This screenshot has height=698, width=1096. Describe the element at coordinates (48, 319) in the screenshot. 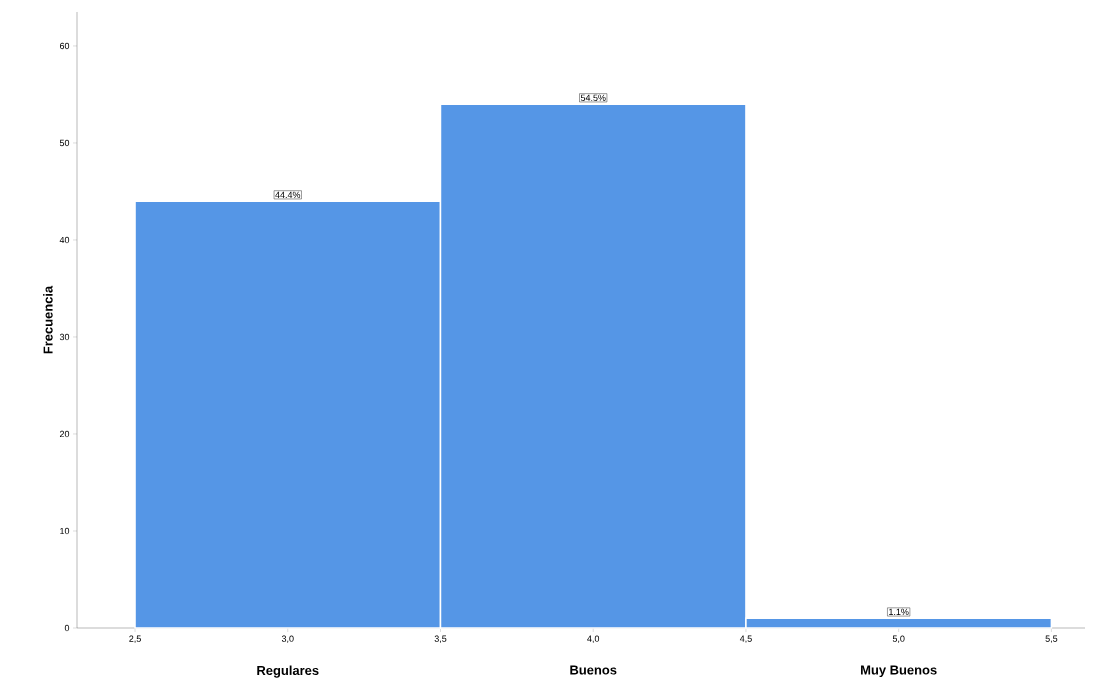

I see `y-axis-title: Frecuencia` at that location.